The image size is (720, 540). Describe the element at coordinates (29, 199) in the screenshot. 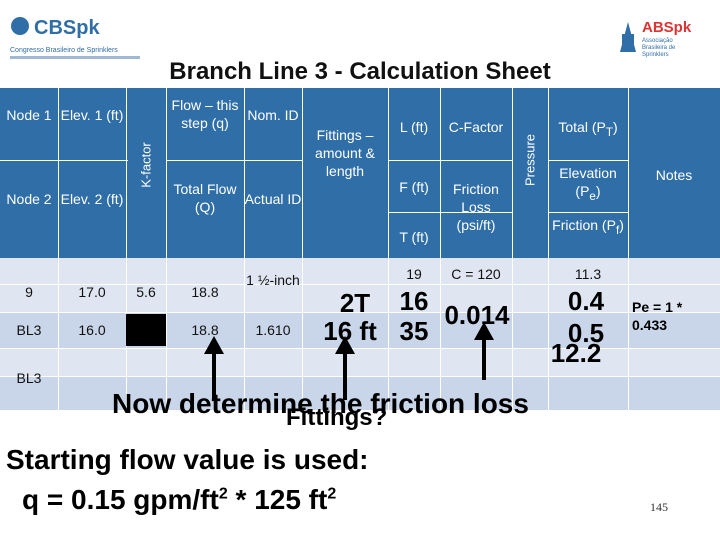

I see `header-node-2: Node 2` at that location.